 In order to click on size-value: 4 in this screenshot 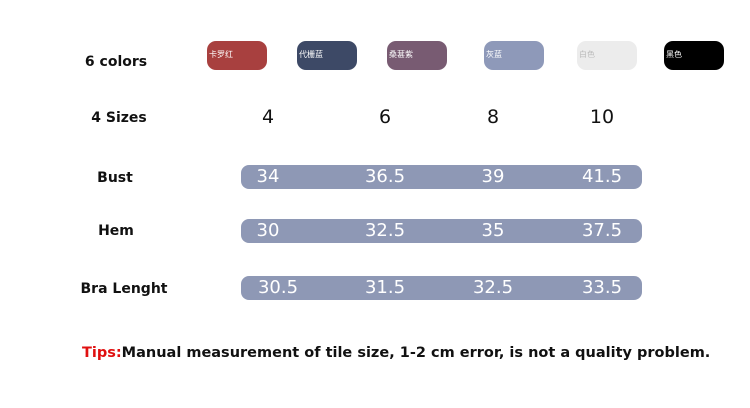, I will do `click(268, 117)`.